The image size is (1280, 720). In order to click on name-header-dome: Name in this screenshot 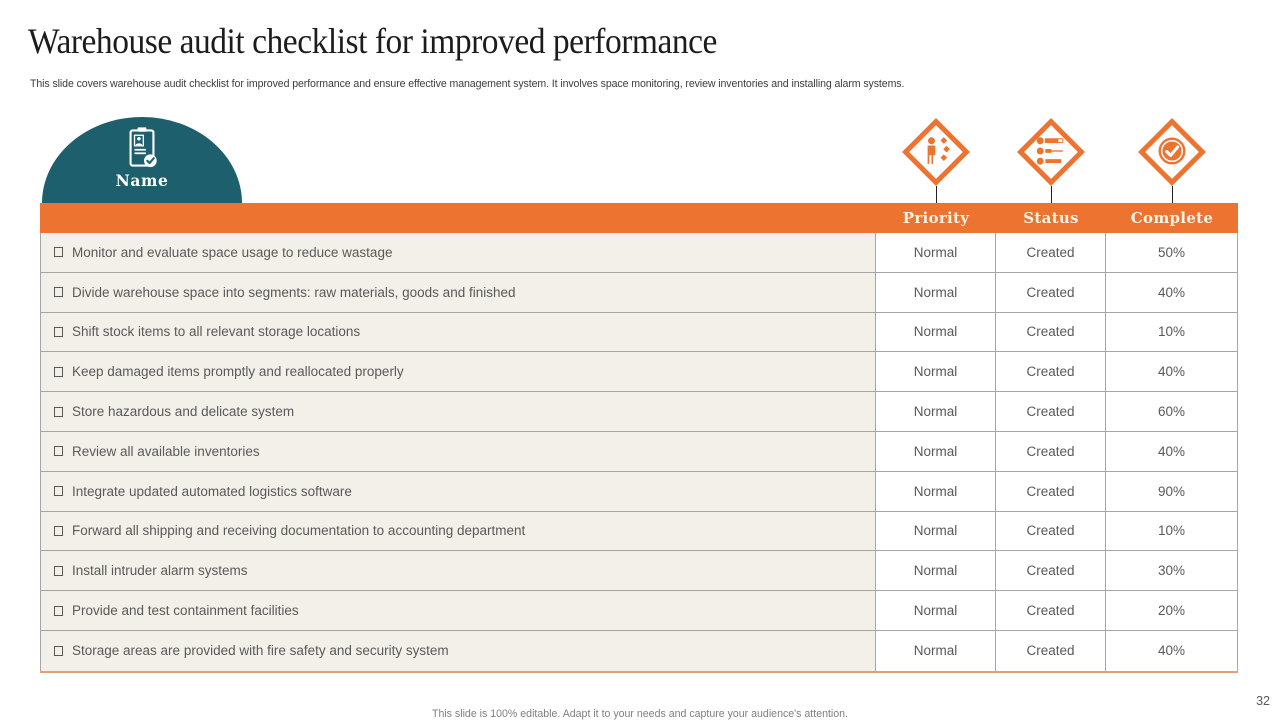, I will do `click(142, 160)`.